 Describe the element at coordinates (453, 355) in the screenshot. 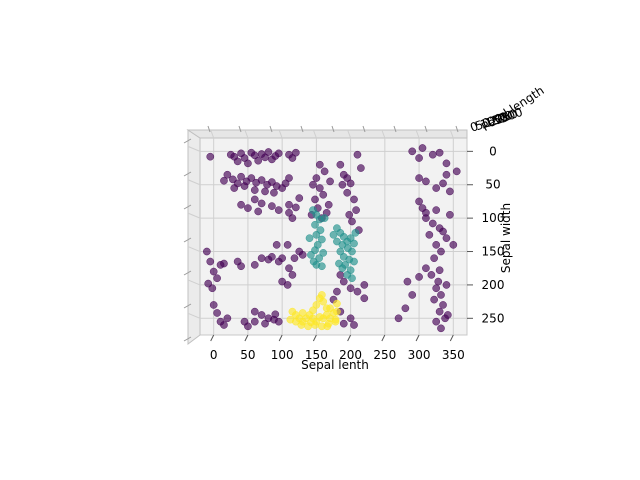

I see `x-tick-label: 350` at that location.